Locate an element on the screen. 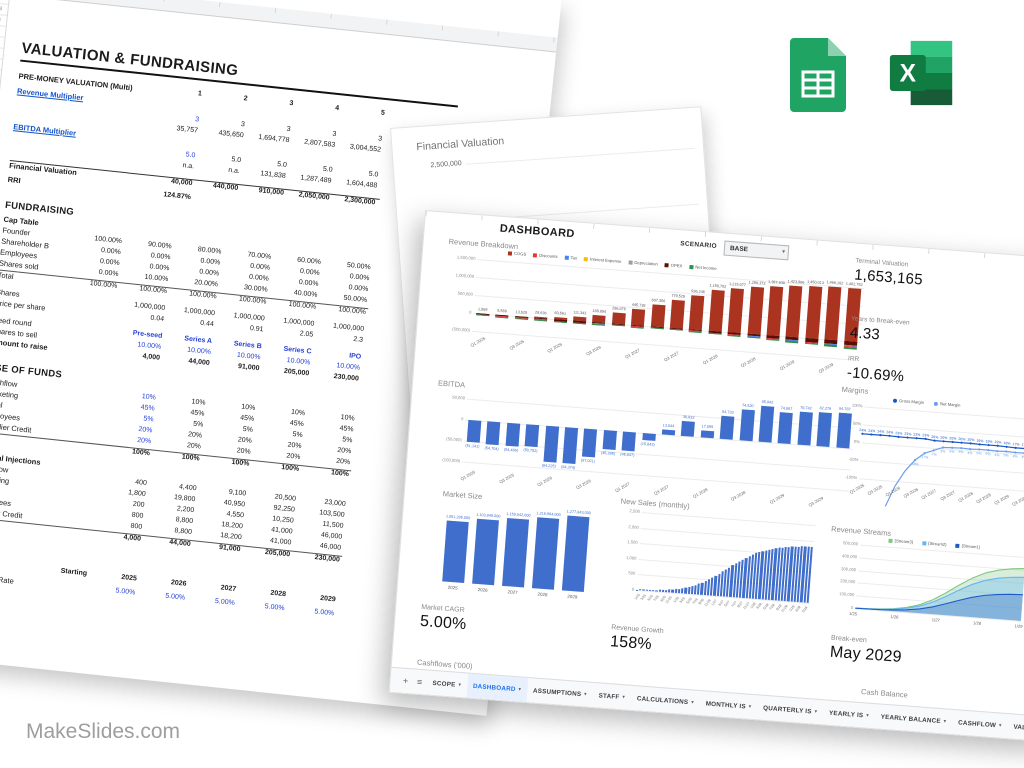 This screenshot has height=768, width=1024. svg-text: 3% is located at coordinates (942, 451).